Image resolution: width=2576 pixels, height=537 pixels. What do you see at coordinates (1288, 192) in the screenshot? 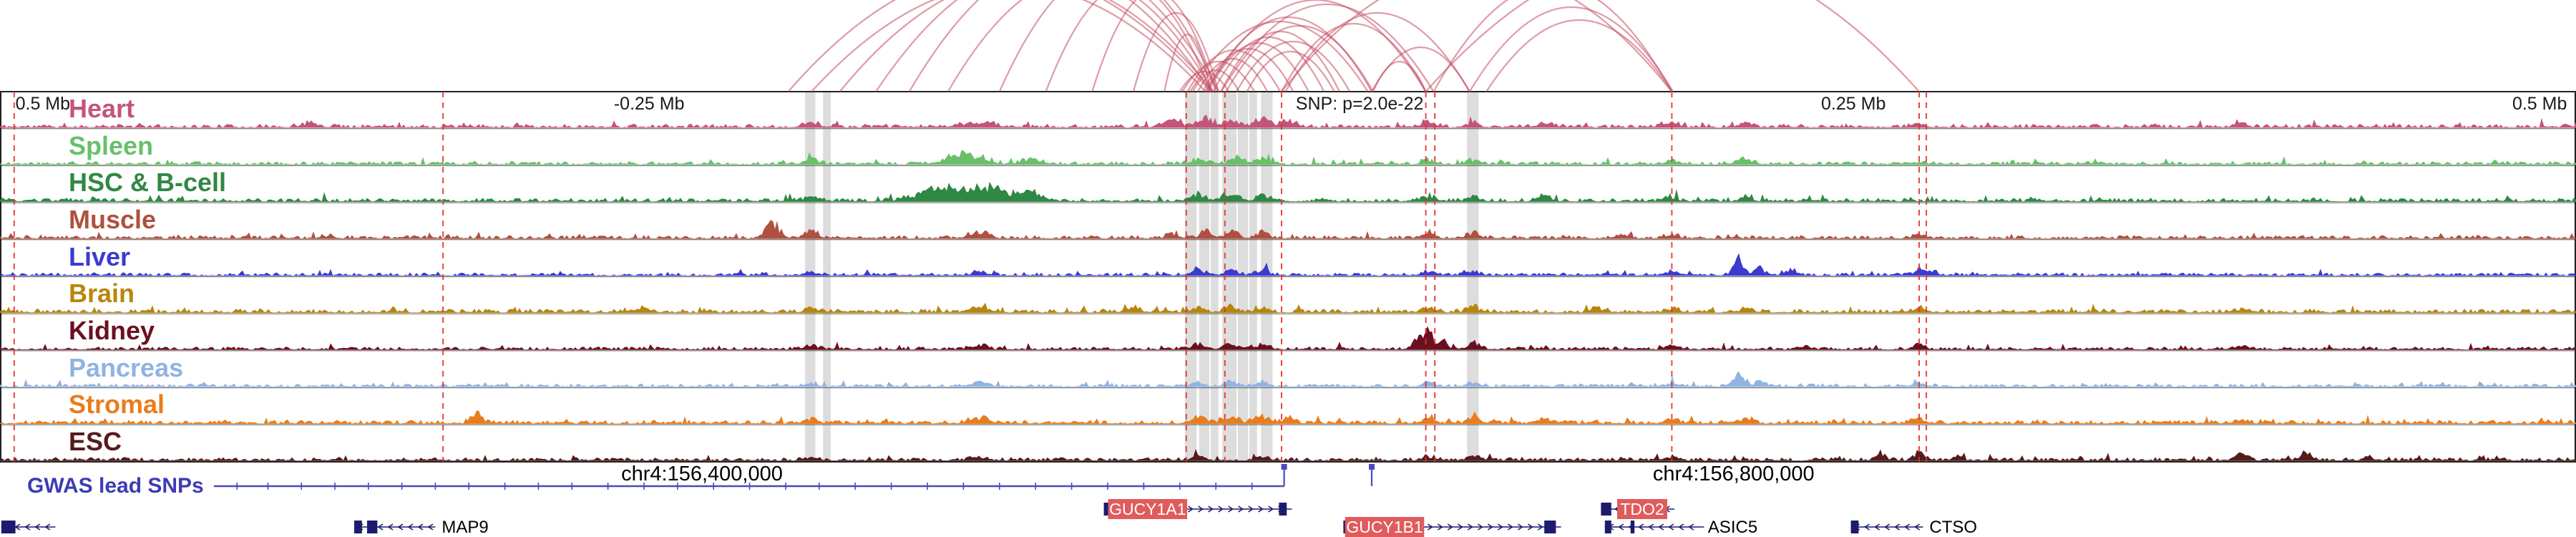
I see `signal-hsc-b-cell` at bounding box center [1288, 192].